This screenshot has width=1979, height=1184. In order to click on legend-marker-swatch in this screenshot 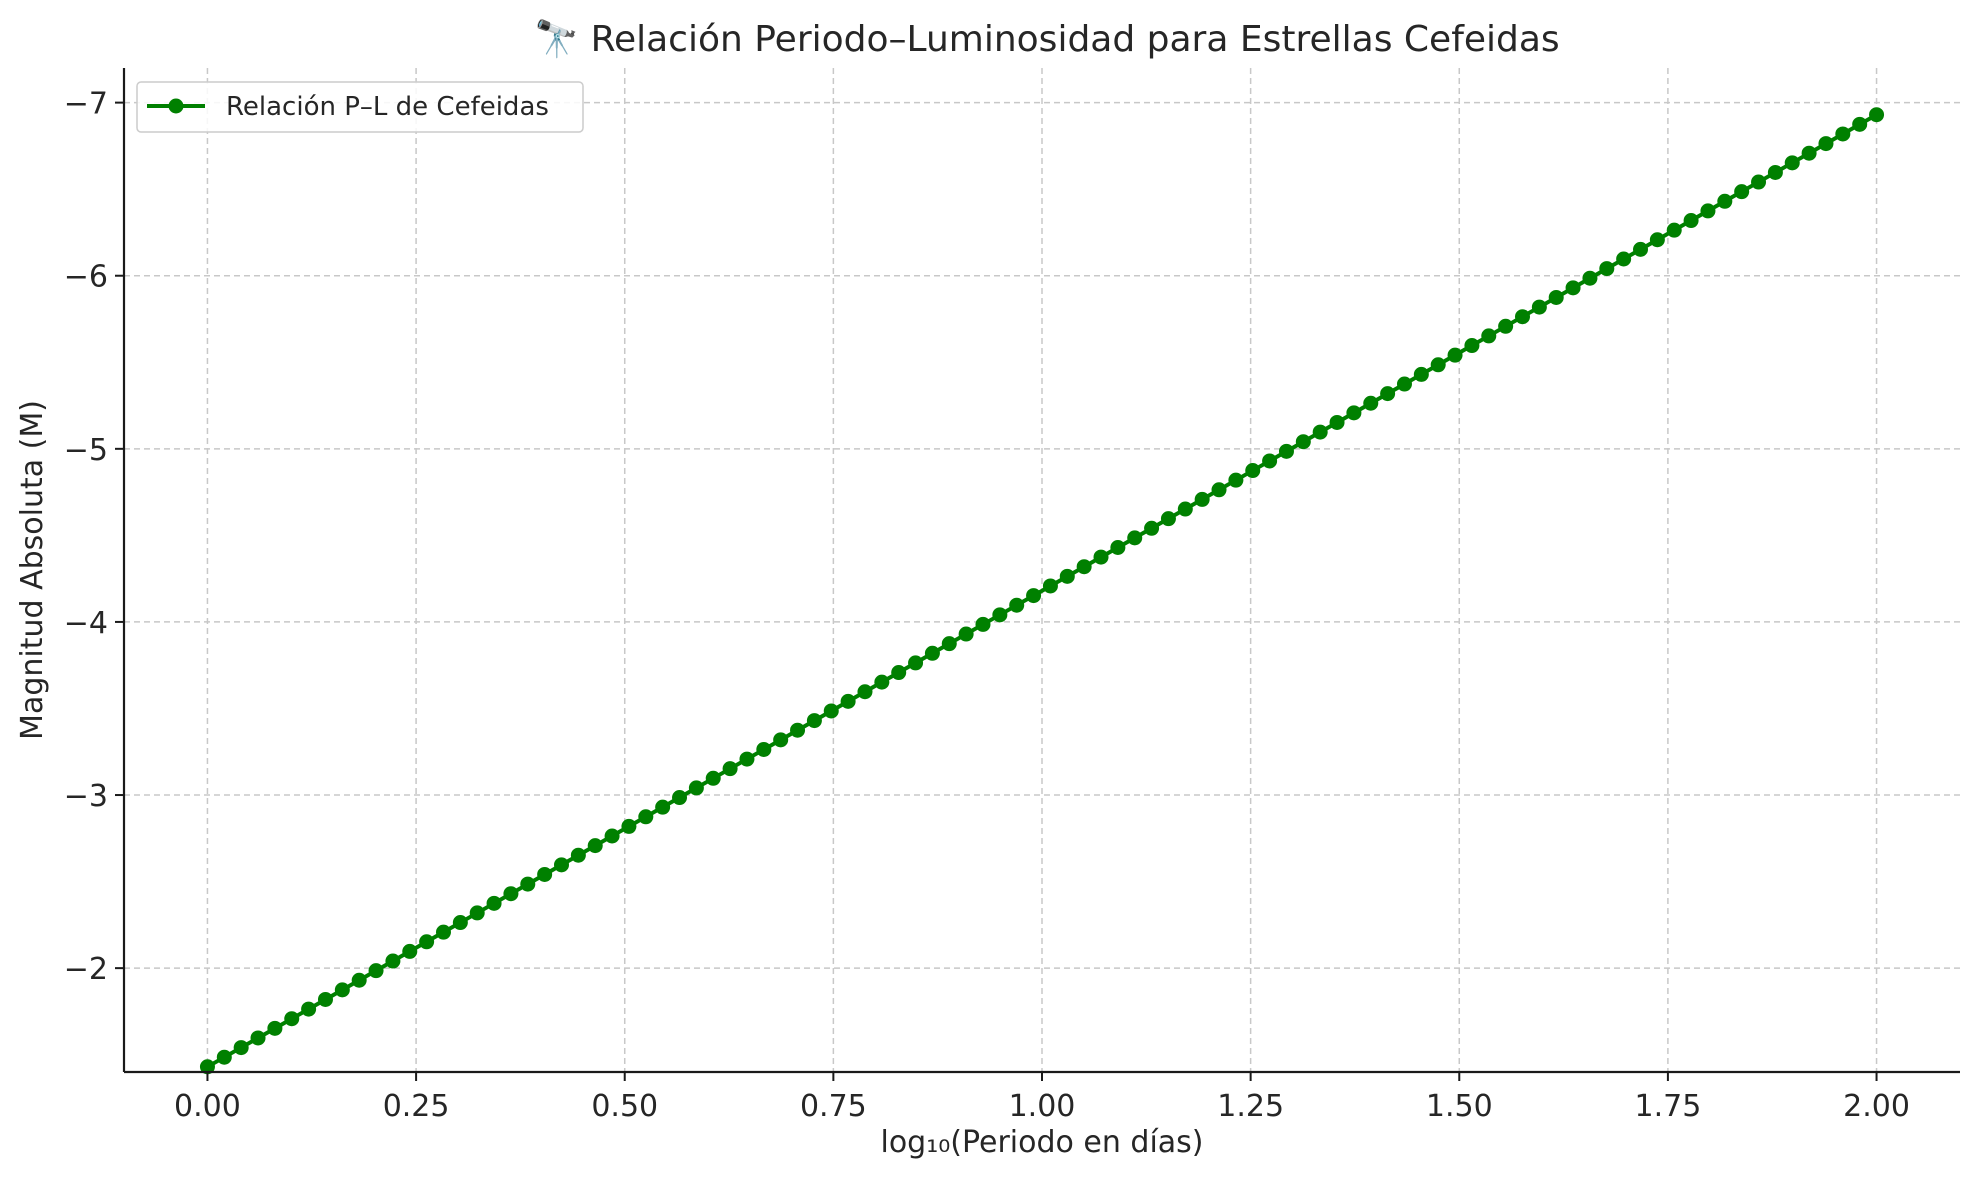, I will do `click(176, 106)`.